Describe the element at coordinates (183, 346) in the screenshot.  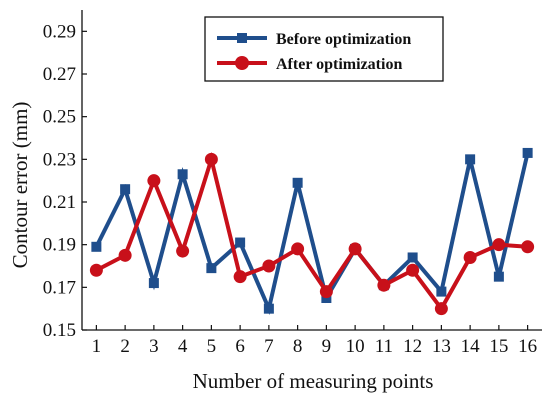
I see `x-tick-label: 4` at that location.